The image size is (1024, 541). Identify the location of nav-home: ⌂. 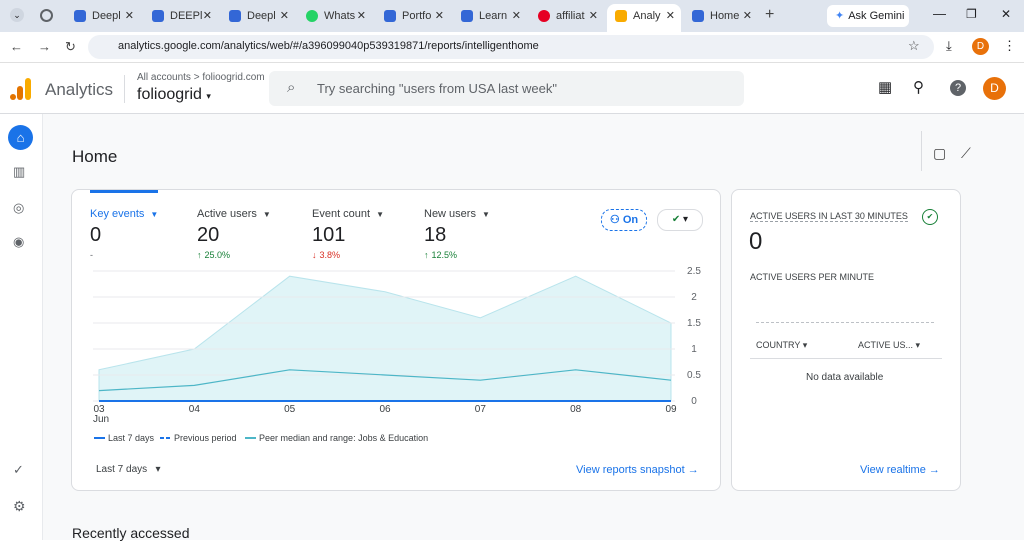
(20, 137).